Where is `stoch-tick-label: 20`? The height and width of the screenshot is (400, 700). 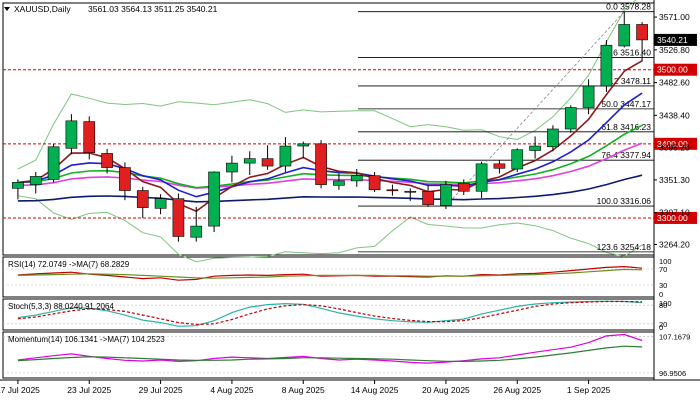 stoch-tick-label: 20 is located at coordinates (663, 324).